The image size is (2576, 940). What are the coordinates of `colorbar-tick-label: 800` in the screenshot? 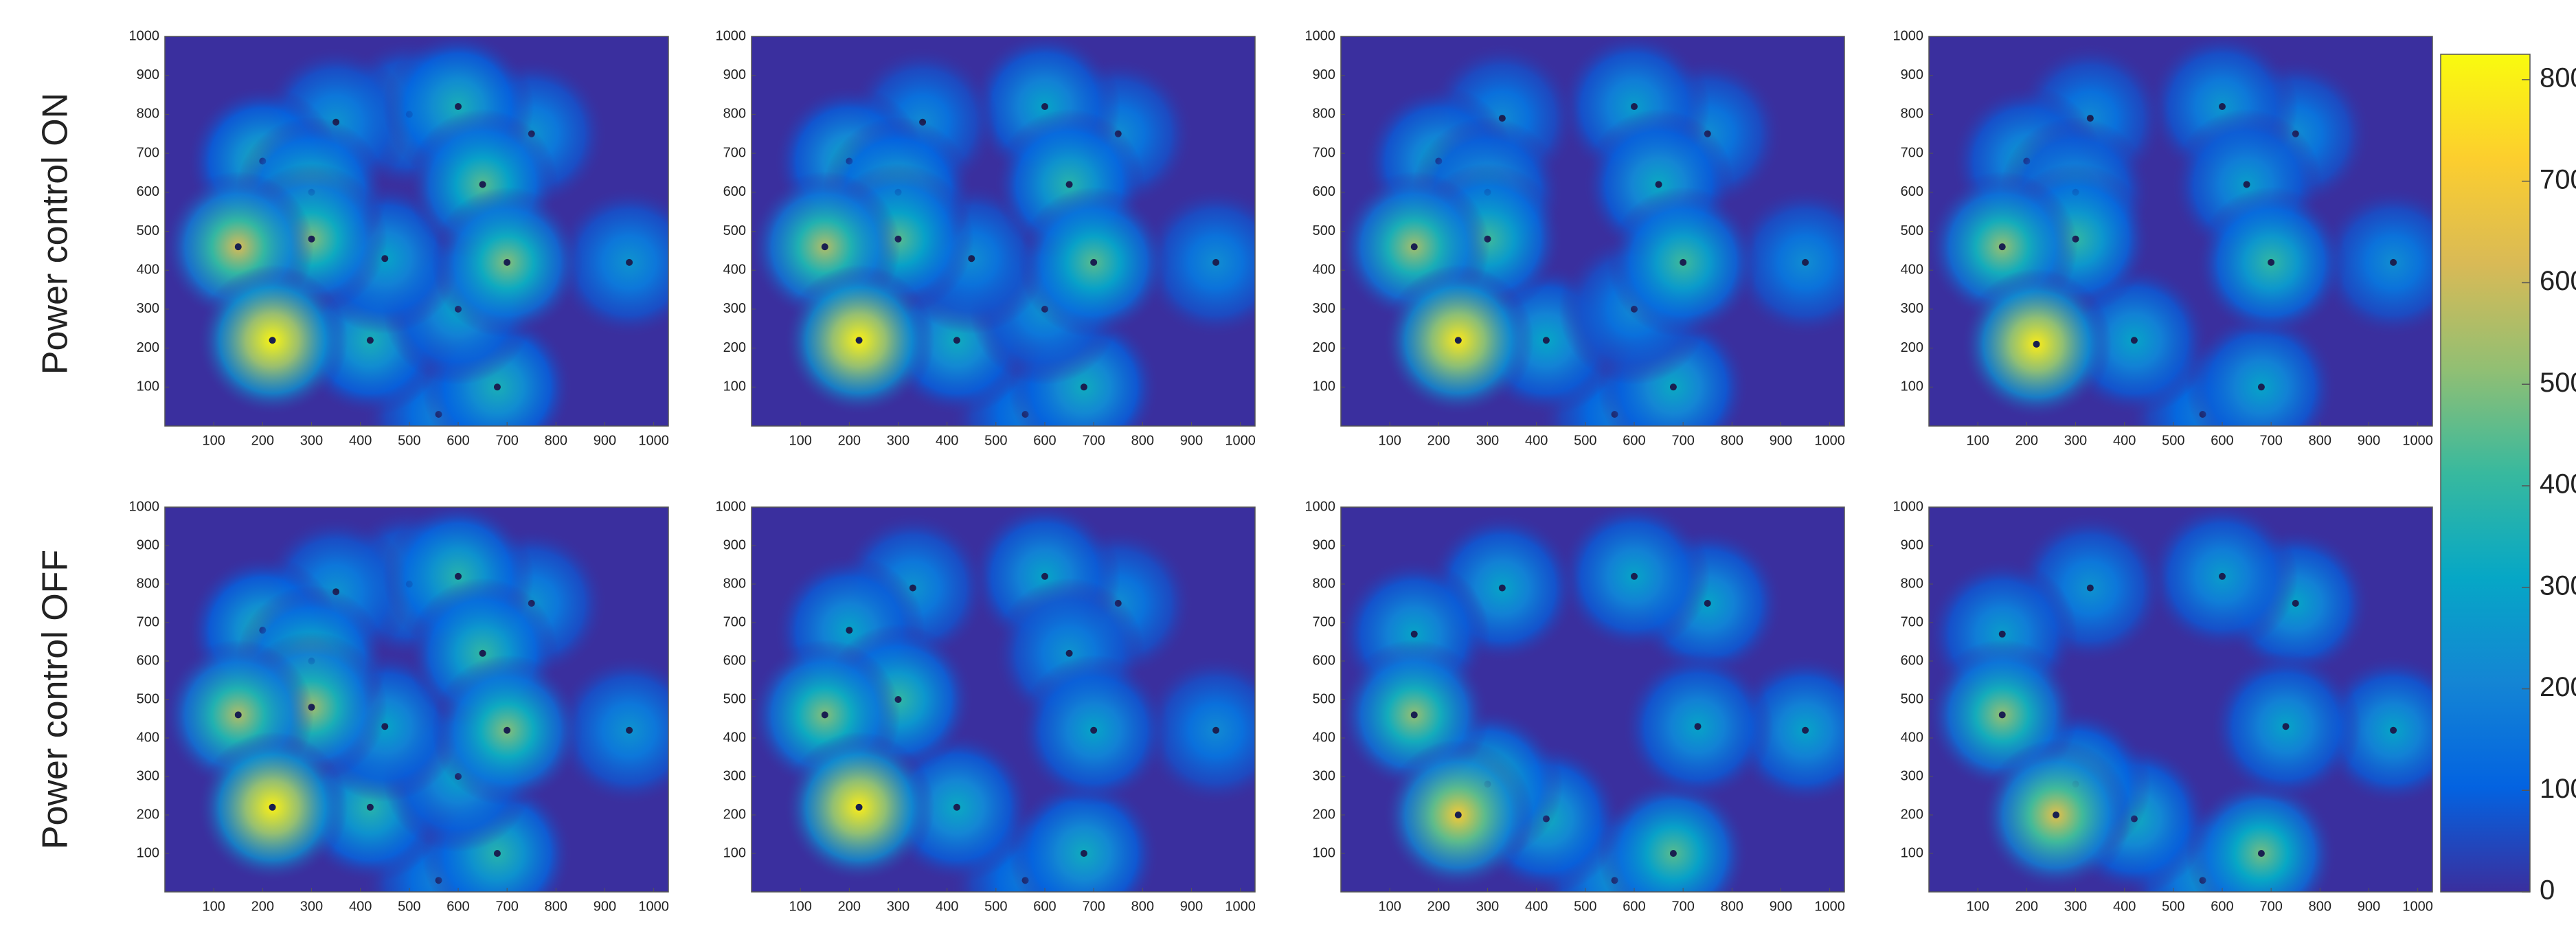 It's located at (2558, 78).